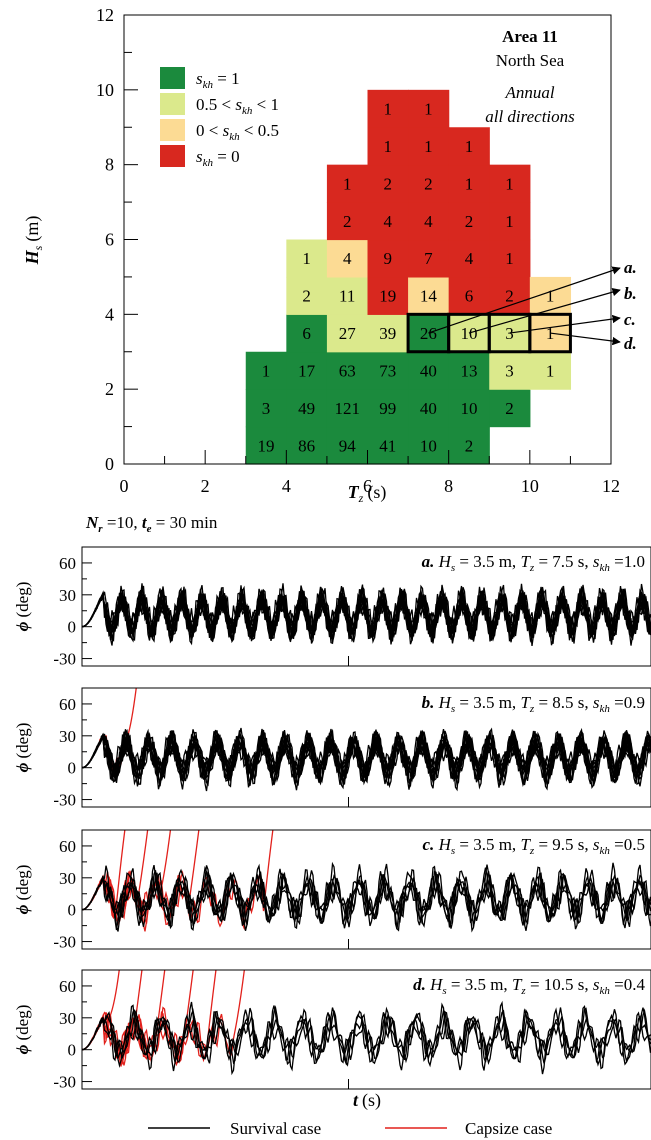  Describe the element at coordinates (67, 595) in the screenshot. I see `panel-y-tick-label: 30` at that location.